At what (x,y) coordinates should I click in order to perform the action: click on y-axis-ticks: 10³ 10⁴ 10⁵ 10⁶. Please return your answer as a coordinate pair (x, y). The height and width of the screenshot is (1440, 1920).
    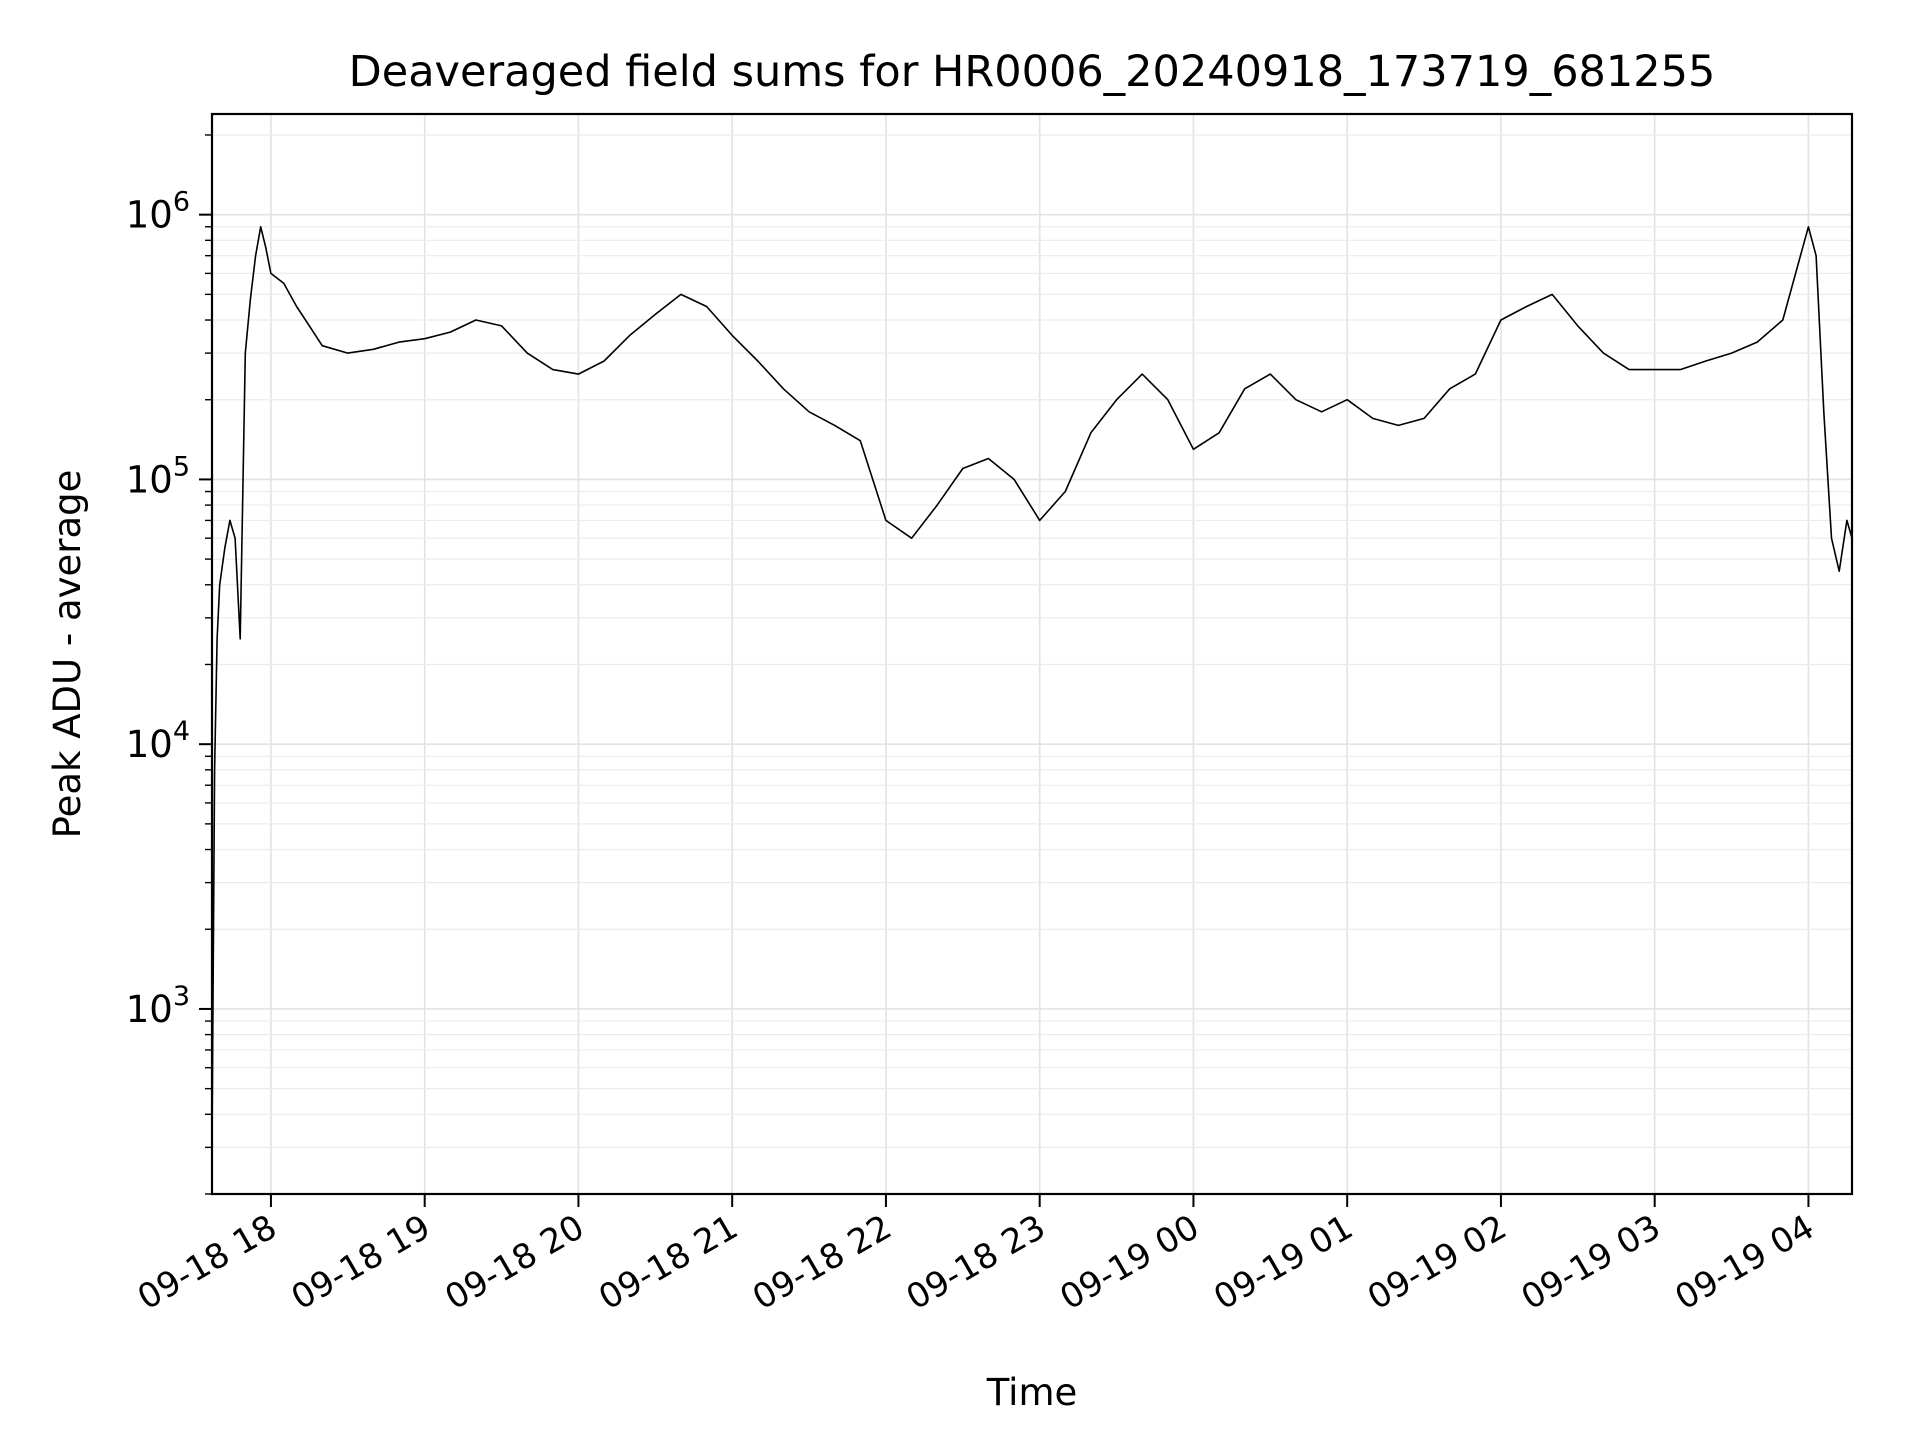
    Looking at the image, I should click on (169, 664).